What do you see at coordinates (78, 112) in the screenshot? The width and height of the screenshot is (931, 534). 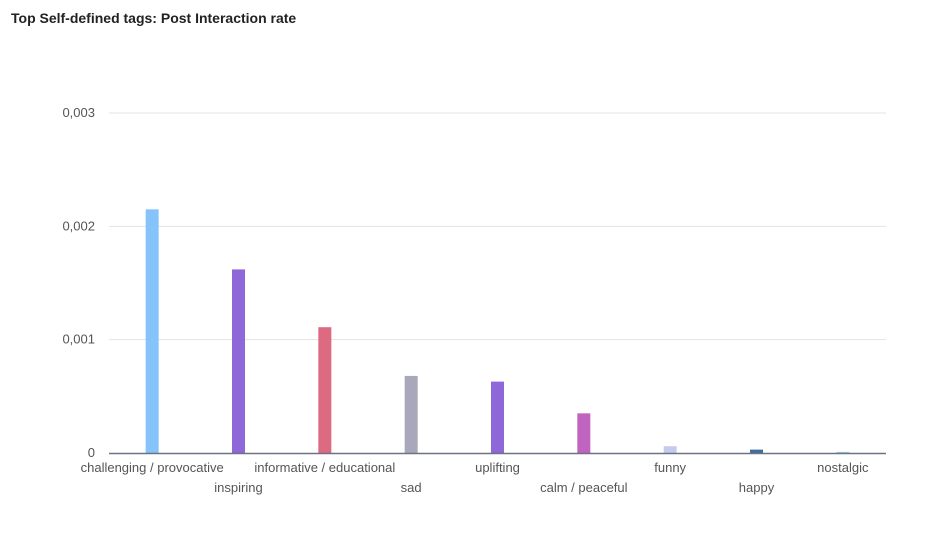 I see `y-tick-label: 0,003` at bounding box center [78, 112].